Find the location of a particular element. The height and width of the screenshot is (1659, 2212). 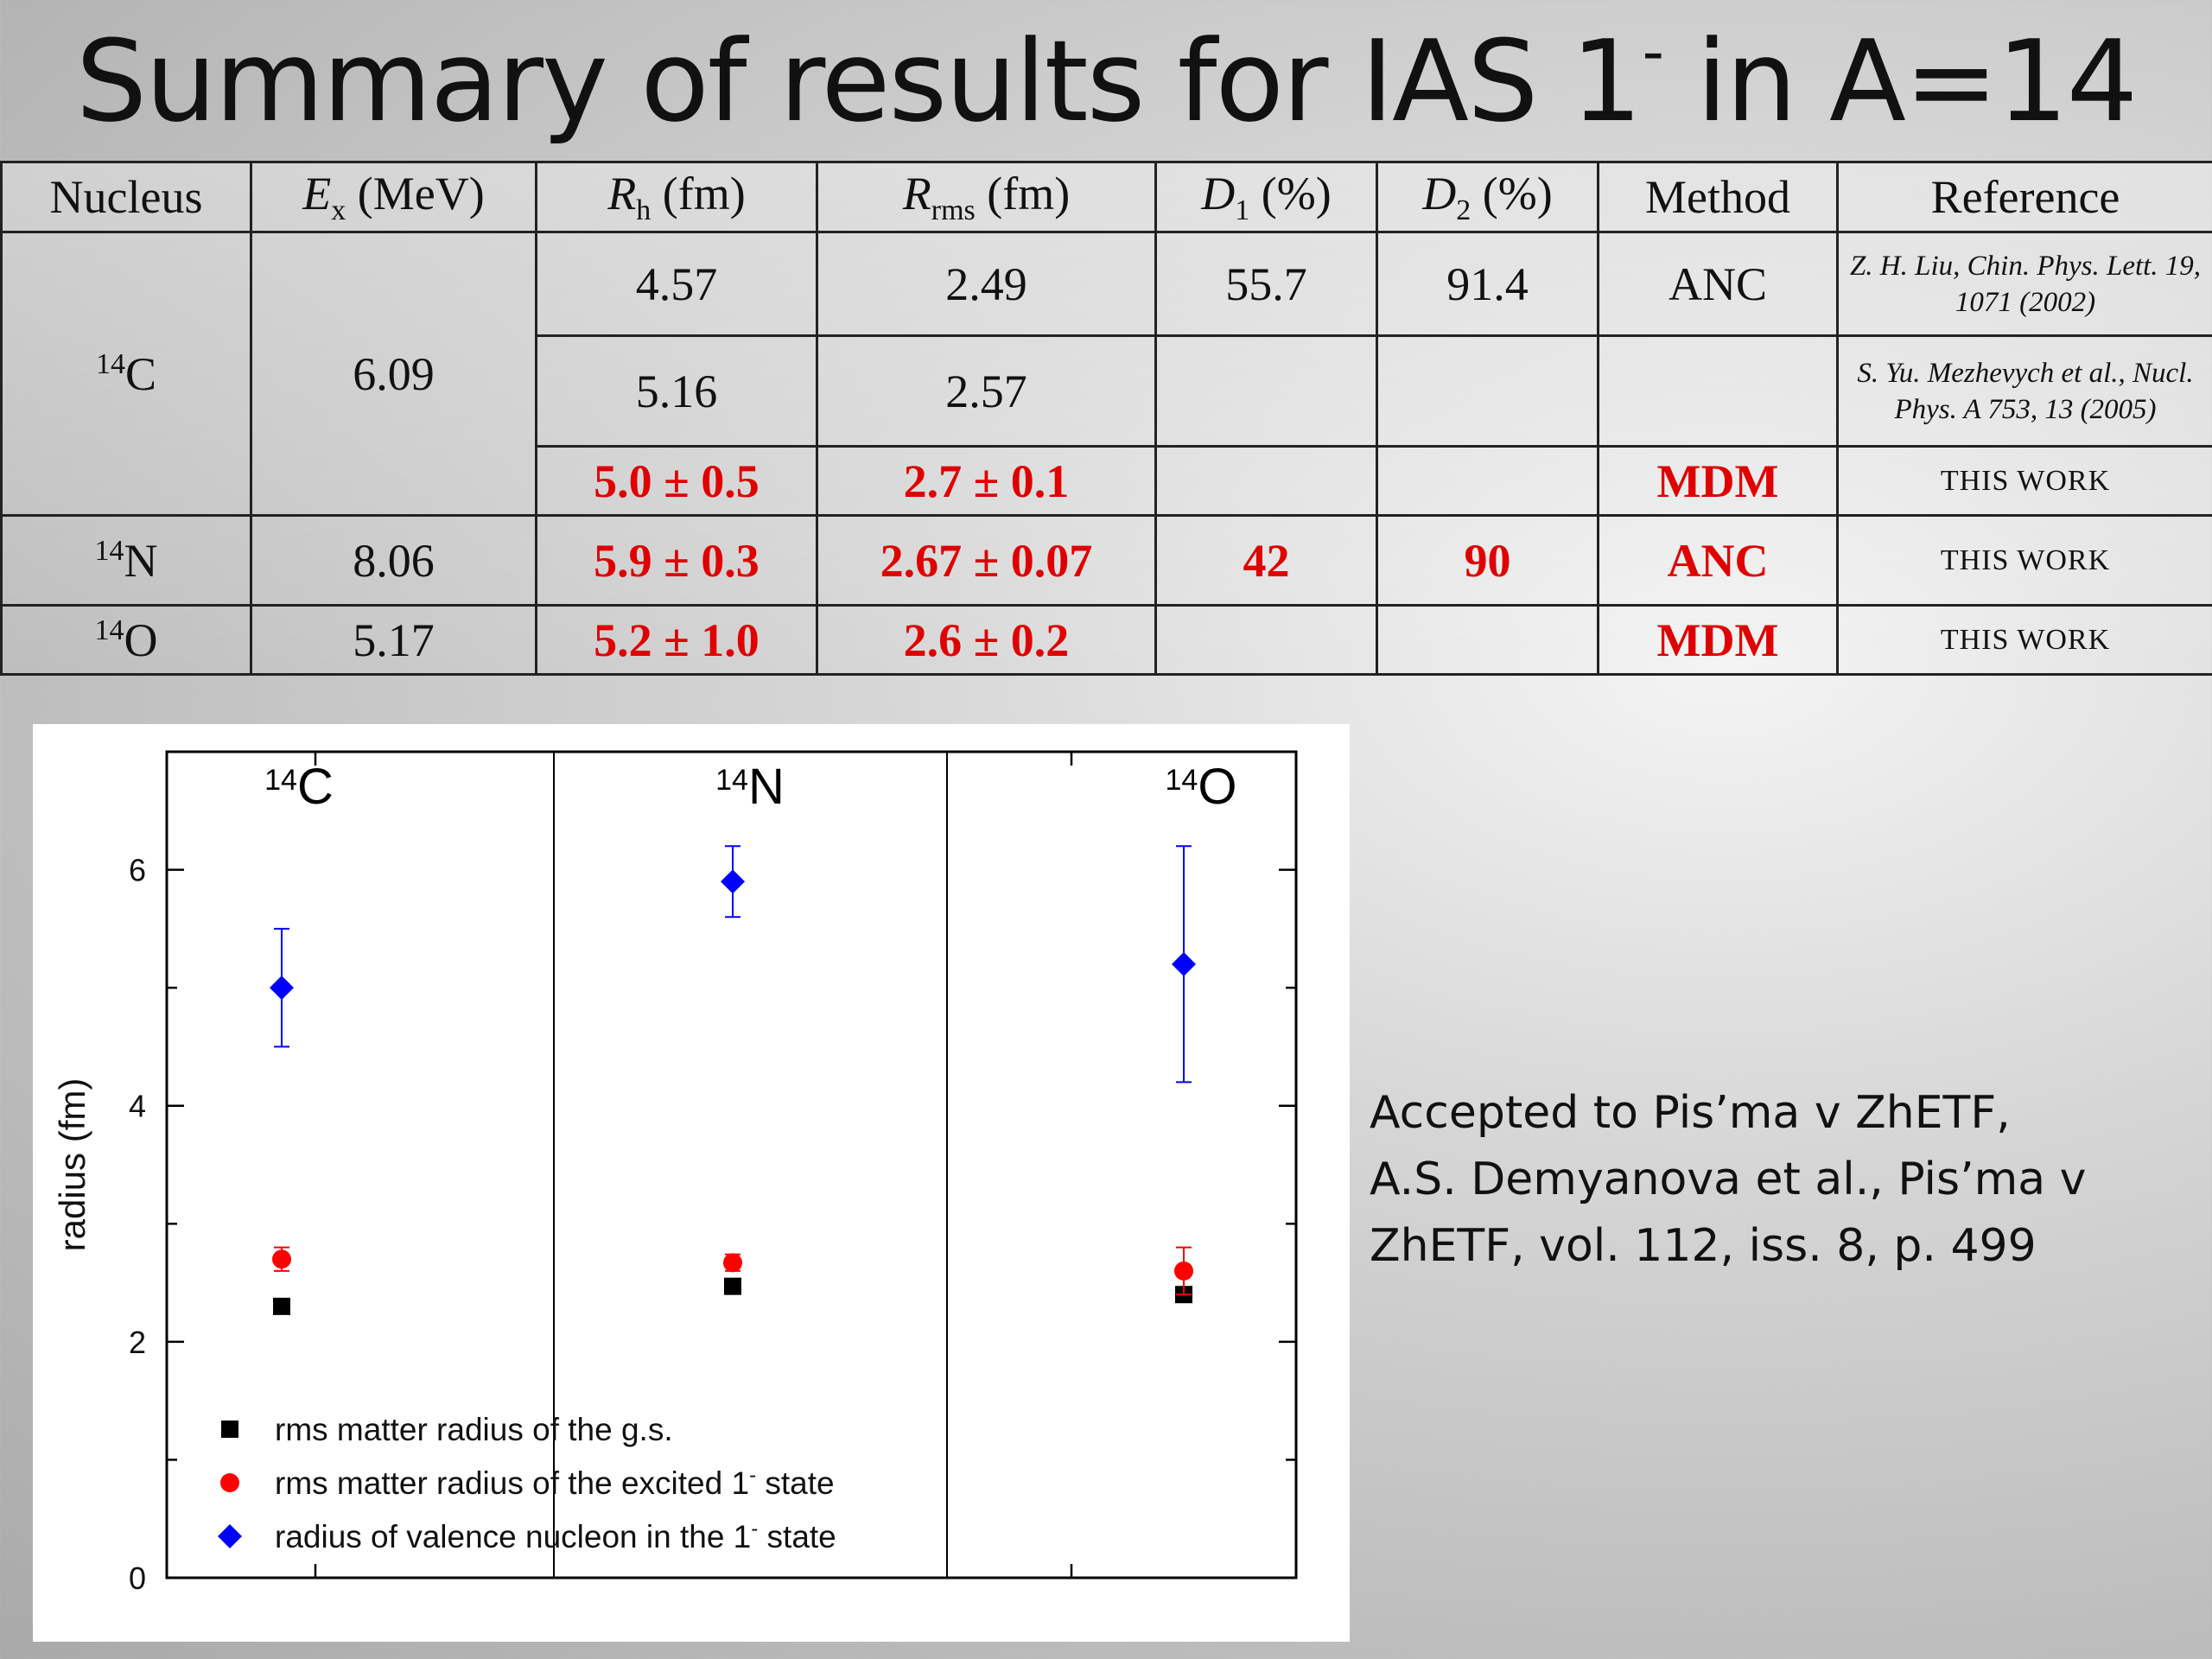

cell-rh: 5.2 ± 1.0 is located at coordinates (676, 640).